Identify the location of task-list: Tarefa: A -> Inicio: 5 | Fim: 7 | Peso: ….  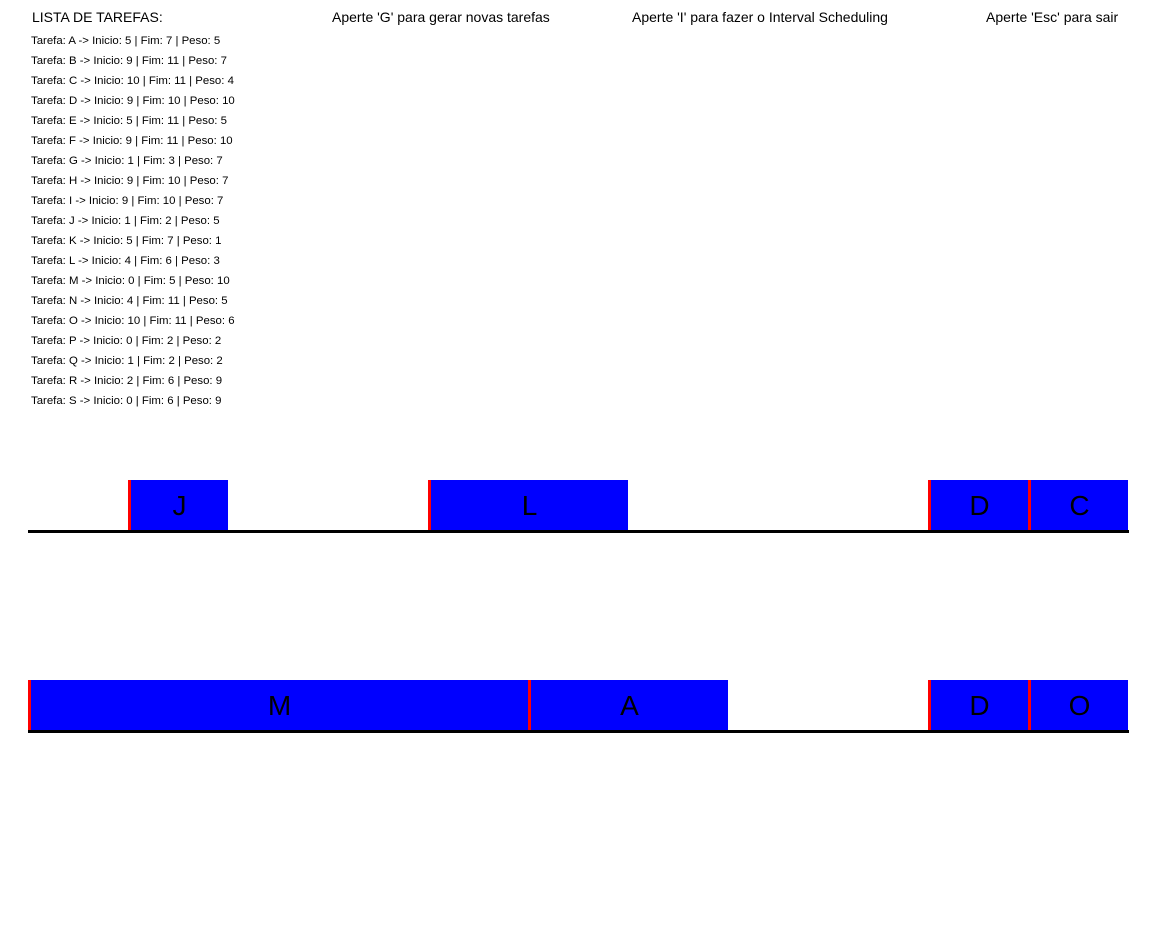
(133, 224).